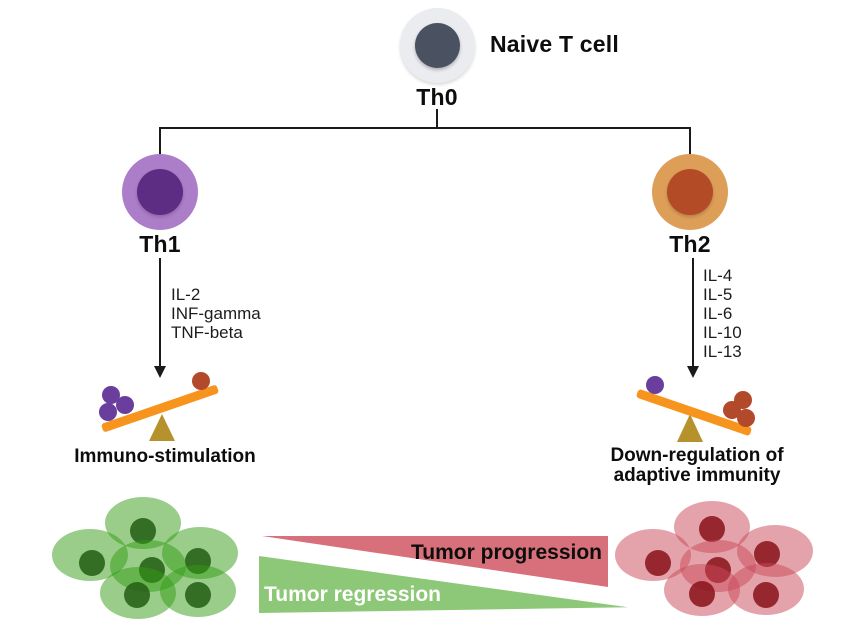 Image resolution: width=850 pixels, height=619 pixels. Describe the element at coordinates (690, 244) in the screenshot. I see `th2-label: Th2` at that location.